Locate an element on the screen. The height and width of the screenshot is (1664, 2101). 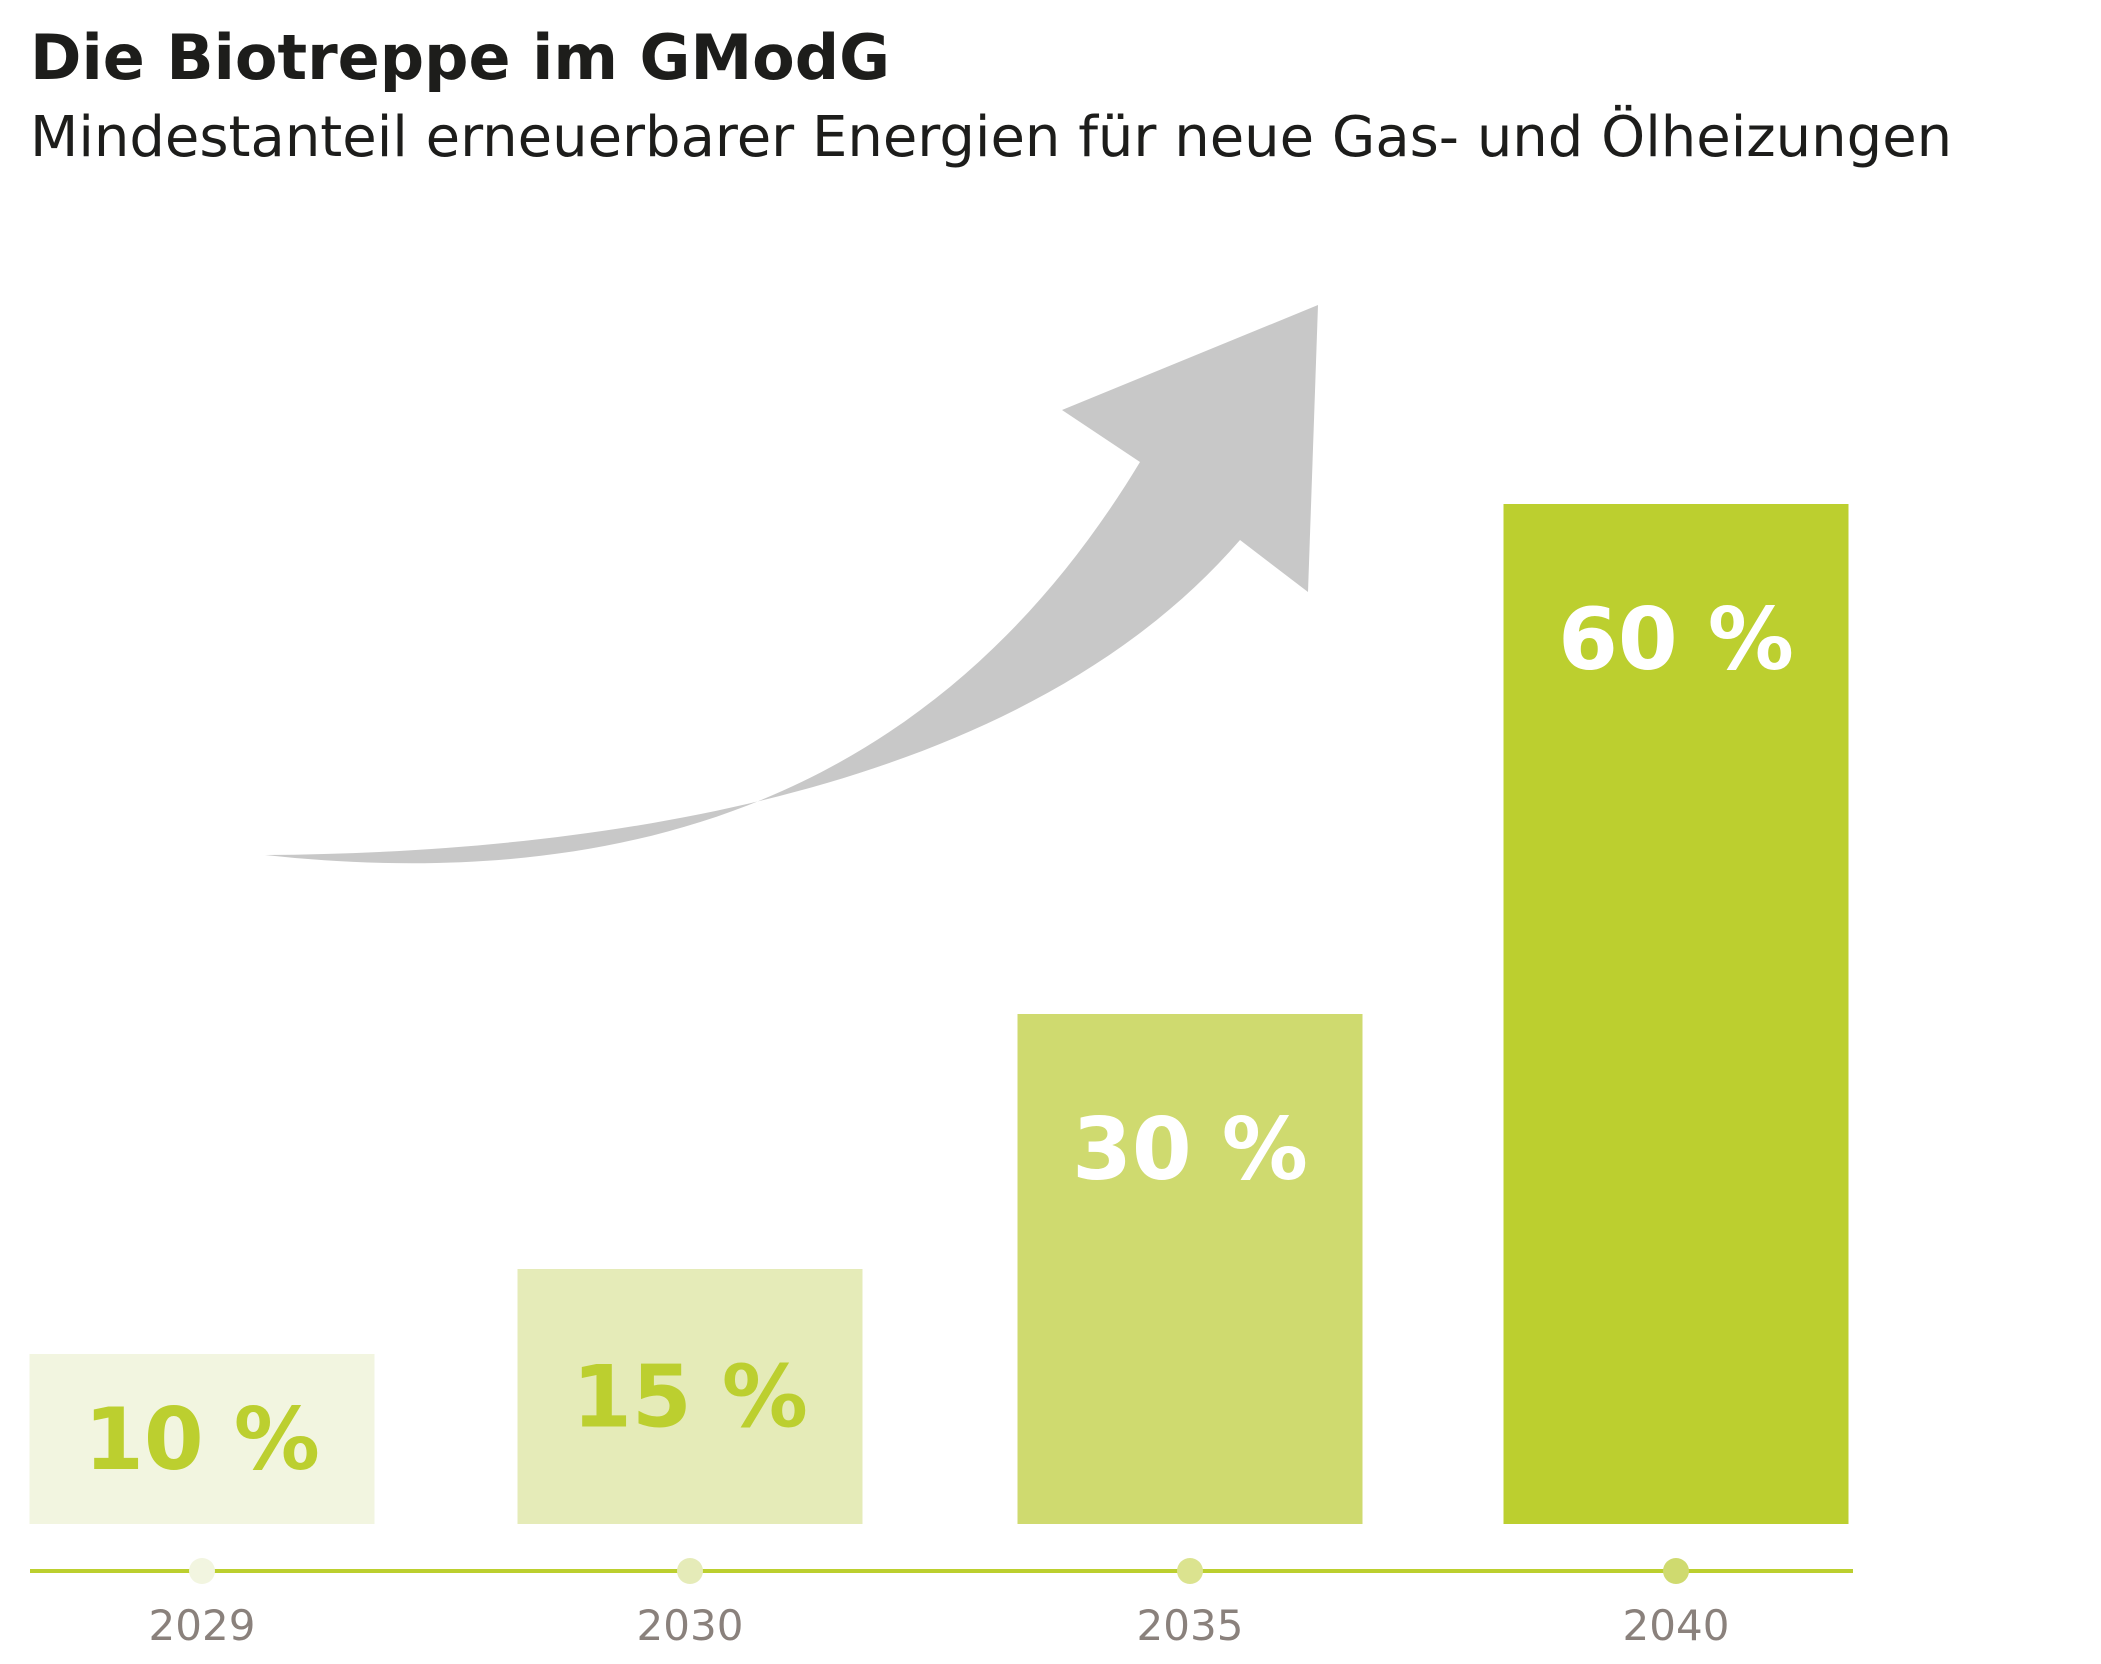
bar-2030 is located at coordinates (690, 1396).